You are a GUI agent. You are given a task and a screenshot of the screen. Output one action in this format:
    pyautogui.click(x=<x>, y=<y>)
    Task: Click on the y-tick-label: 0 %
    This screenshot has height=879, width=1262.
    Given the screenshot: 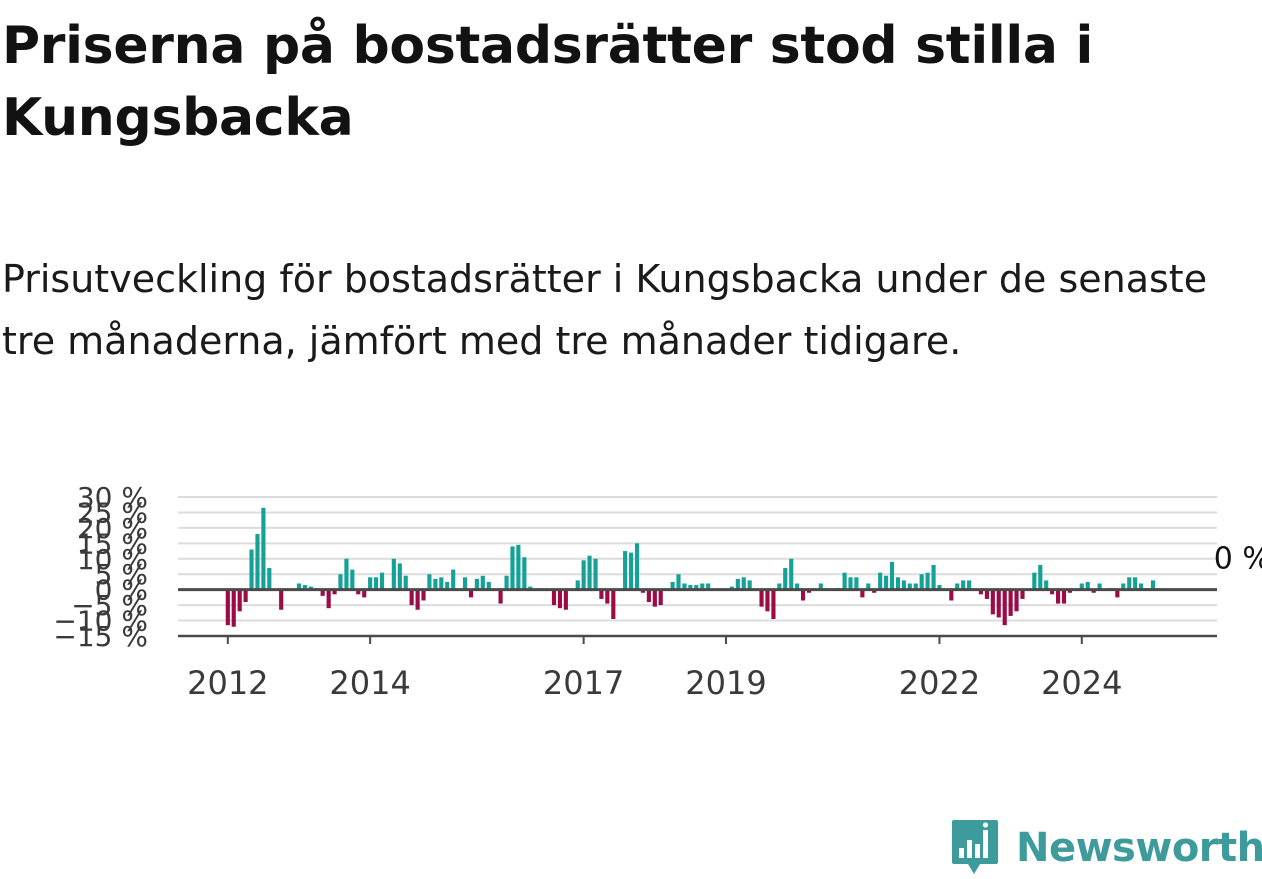 What is the action you would take?
    pyautogui.click(x=121, y=590)
    